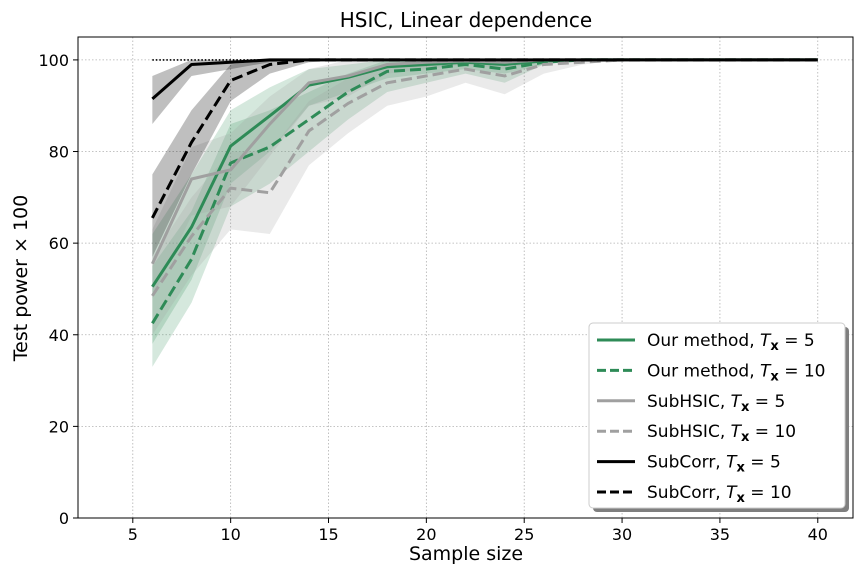  I want to click on x-tick-label: 30, so click(622, 534).